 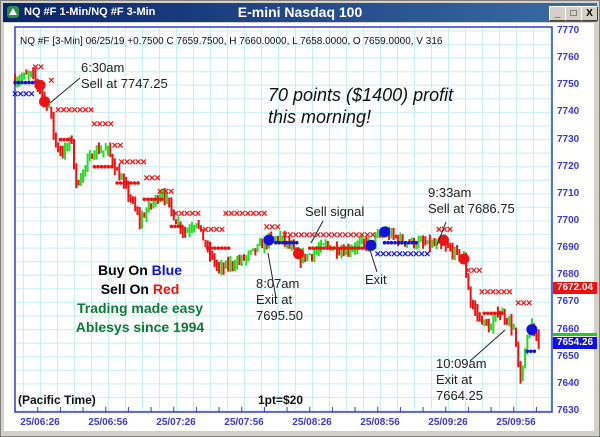 What do you see at coordinates (568, 220) in the screenshot?
I see `y-tick-label: 7700` at bounding box center [568, 220].